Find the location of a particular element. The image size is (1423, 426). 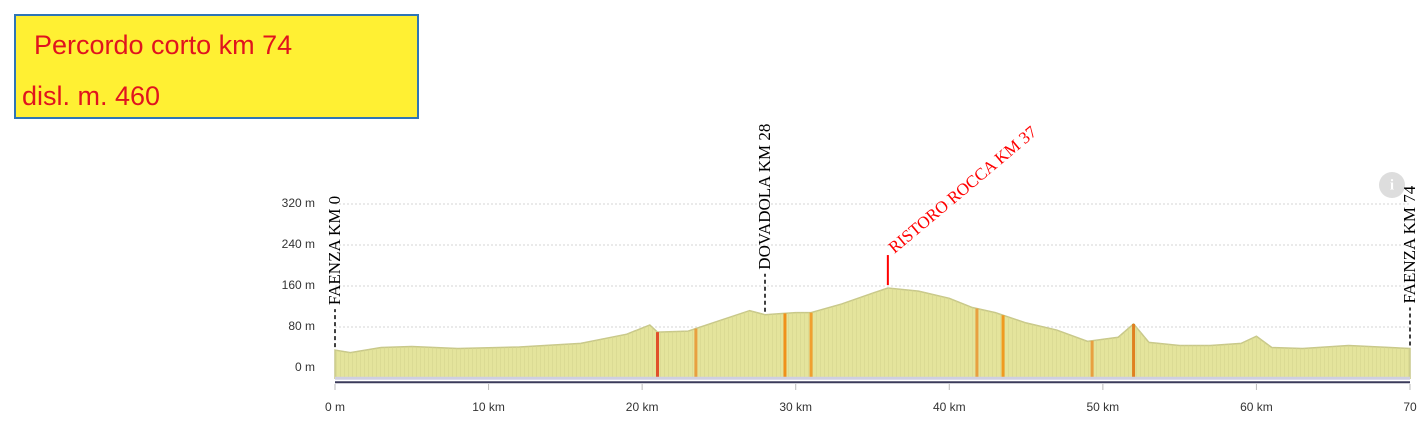

info-icon-glyph: i is located at coordinates (1392, 185).